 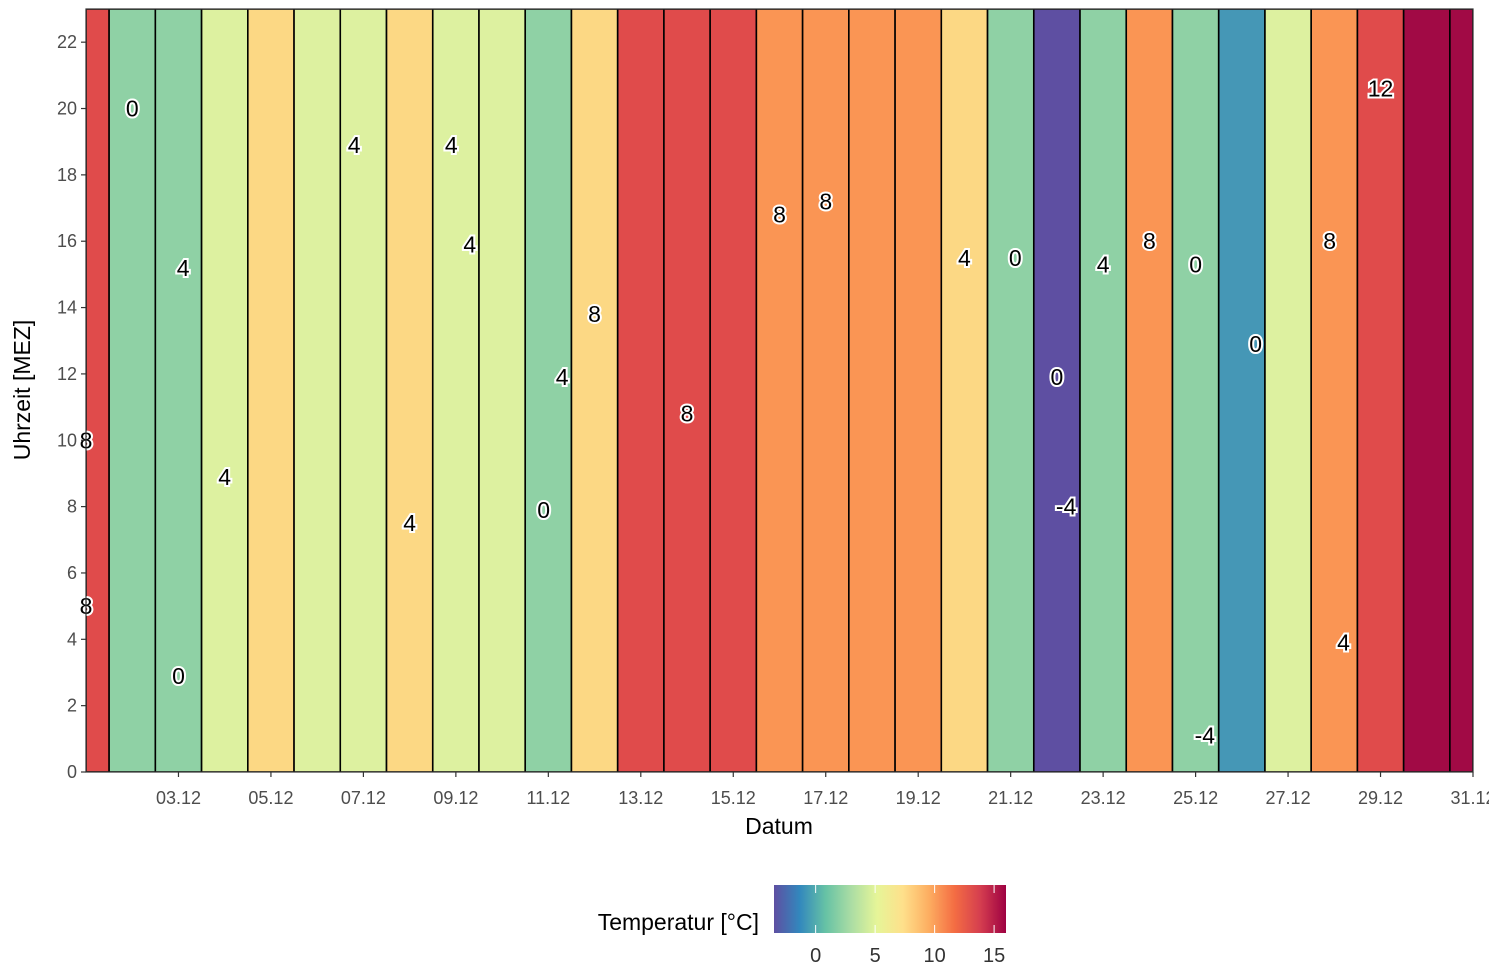 I want to click on y-tick-label: 22, so click(x=67, y=42).